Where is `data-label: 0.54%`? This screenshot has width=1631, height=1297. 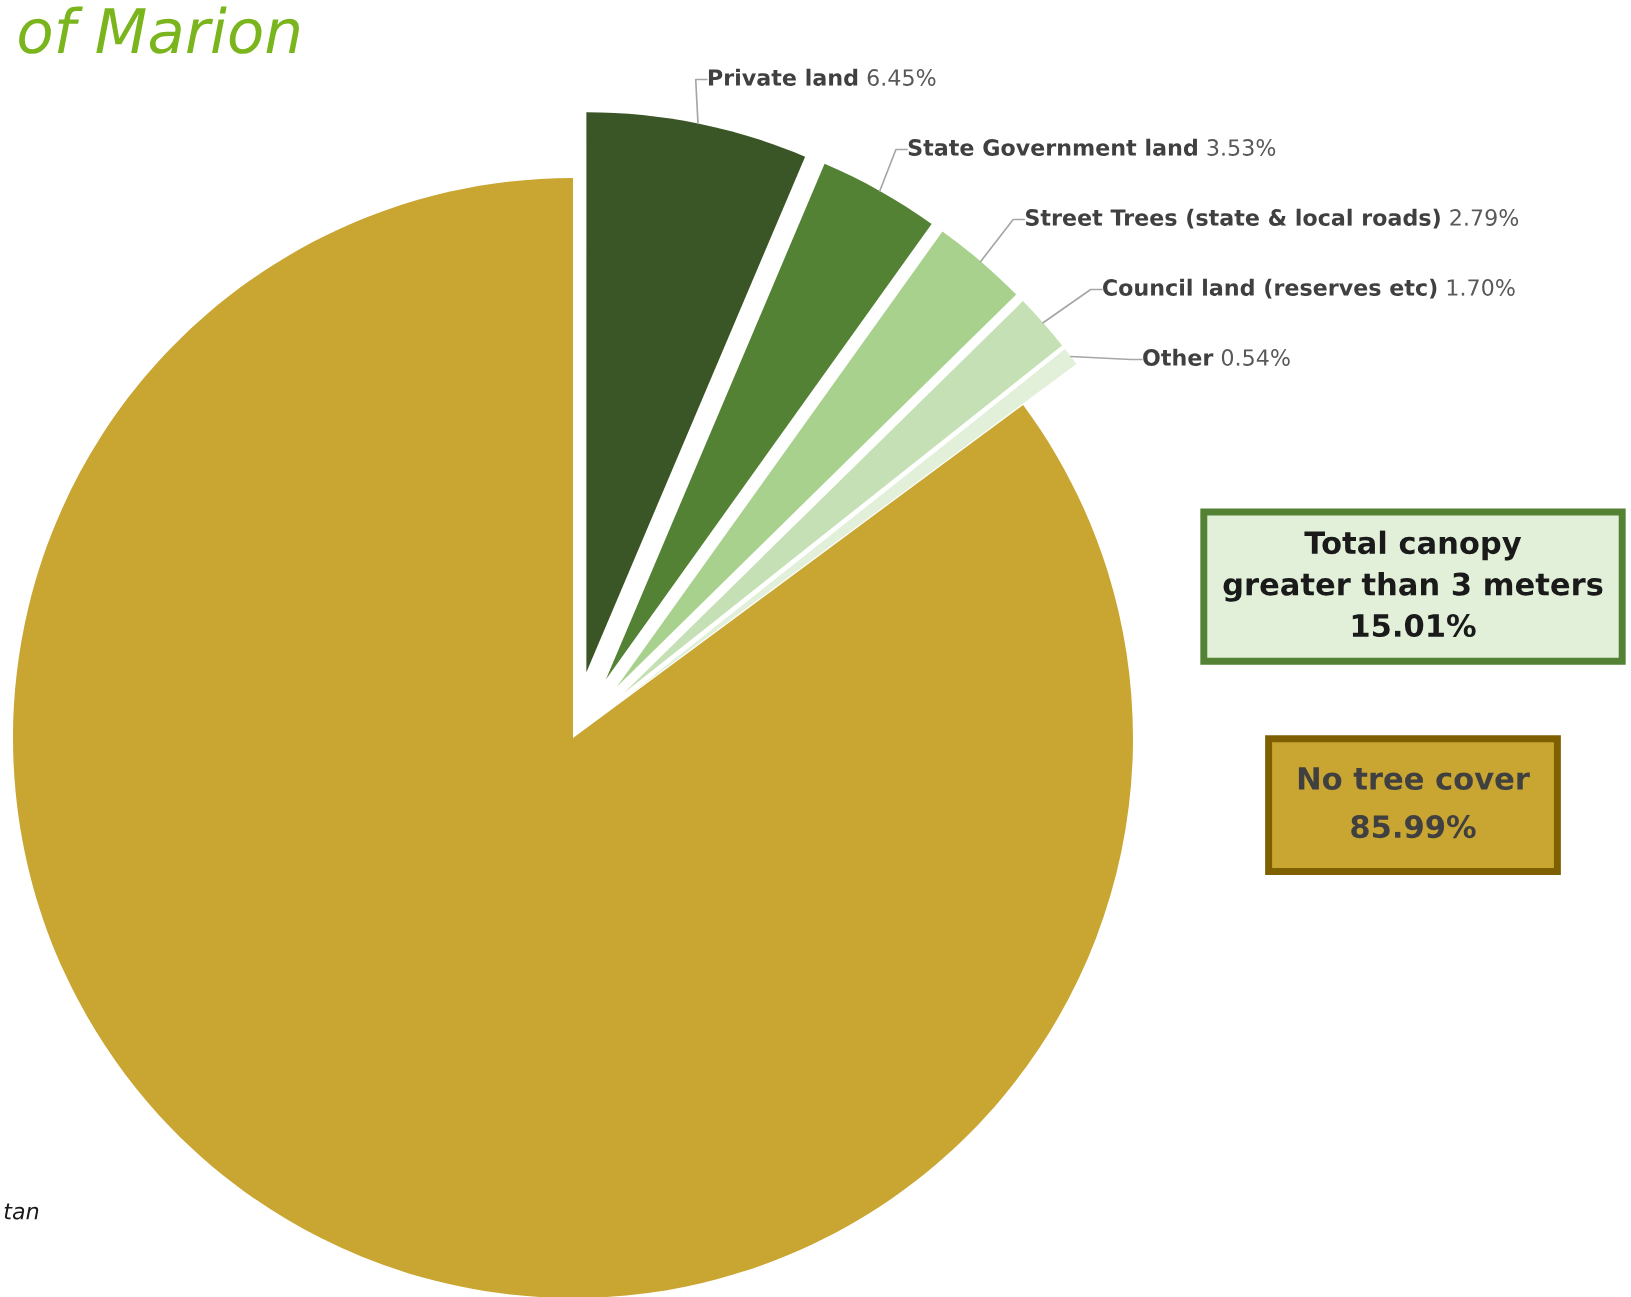 data-label: 0.54% is located at coordinates (1255, 357).